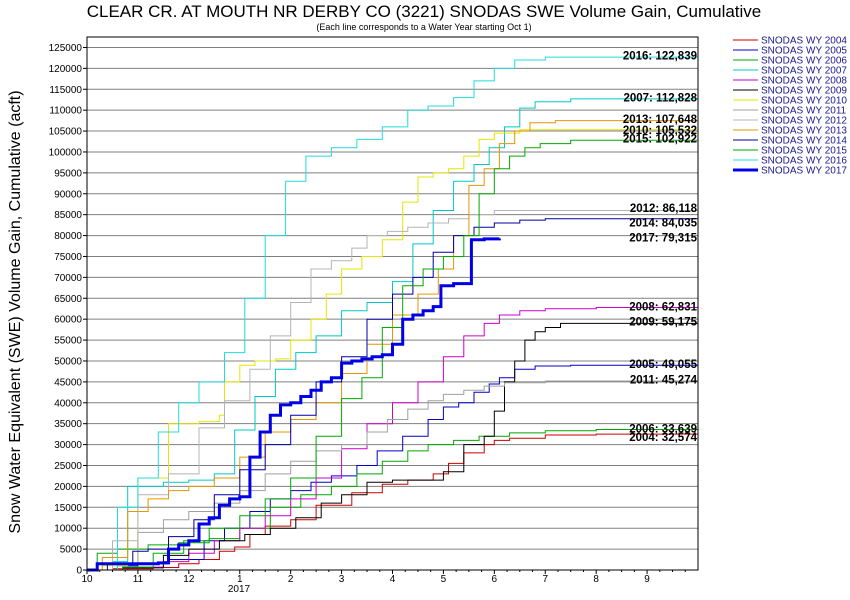  What do you see at coordinates (660, 98) in the screenshot?
I see `end-label: 2007: 112,828` at bounding box center [660, 98].